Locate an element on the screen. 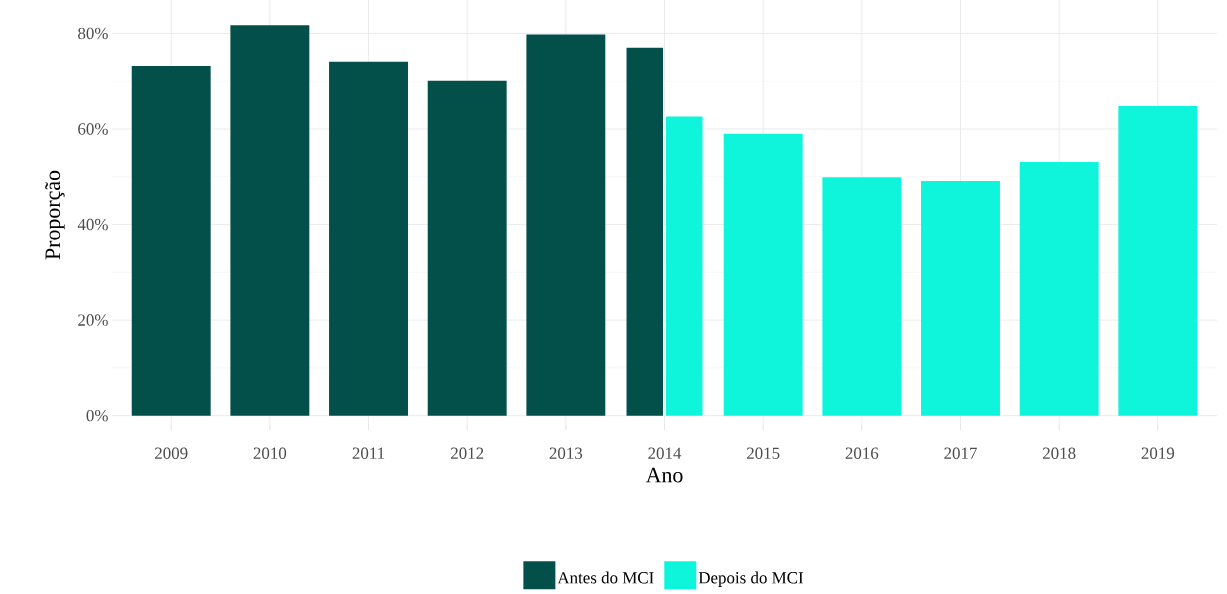  x-tick-label: 2015 is located at coordinates (763, 453).